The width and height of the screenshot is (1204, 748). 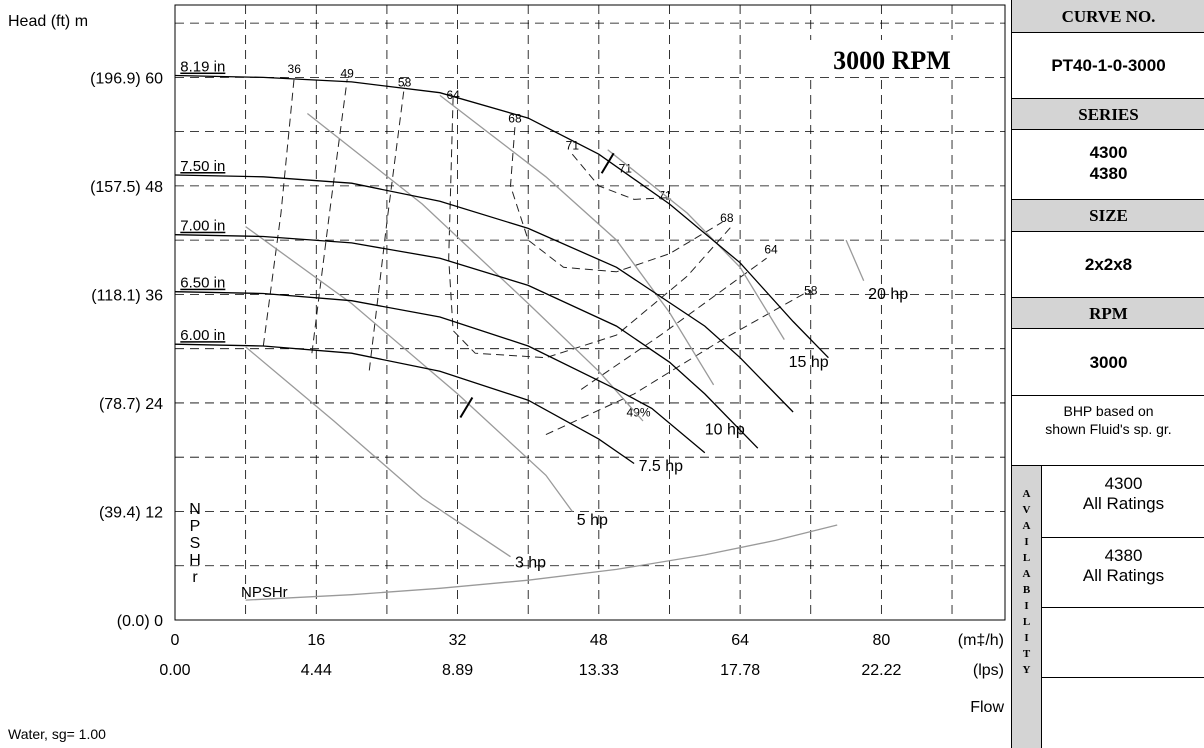 What do you see at coordinates (725, 430) in the screenshot?
I see `power-curve-label: 10 hp` at bounding box center [725, 430].